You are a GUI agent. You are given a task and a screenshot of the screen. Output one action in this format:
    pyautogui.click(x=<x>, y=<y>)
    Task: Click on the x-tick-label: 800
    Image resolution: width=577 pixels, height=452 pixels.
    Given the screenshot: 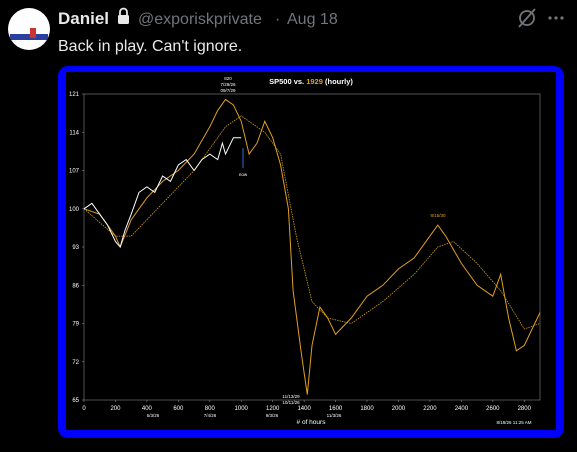 What is the action you would take?
    pyautogui.click(x=210, y=409)
    